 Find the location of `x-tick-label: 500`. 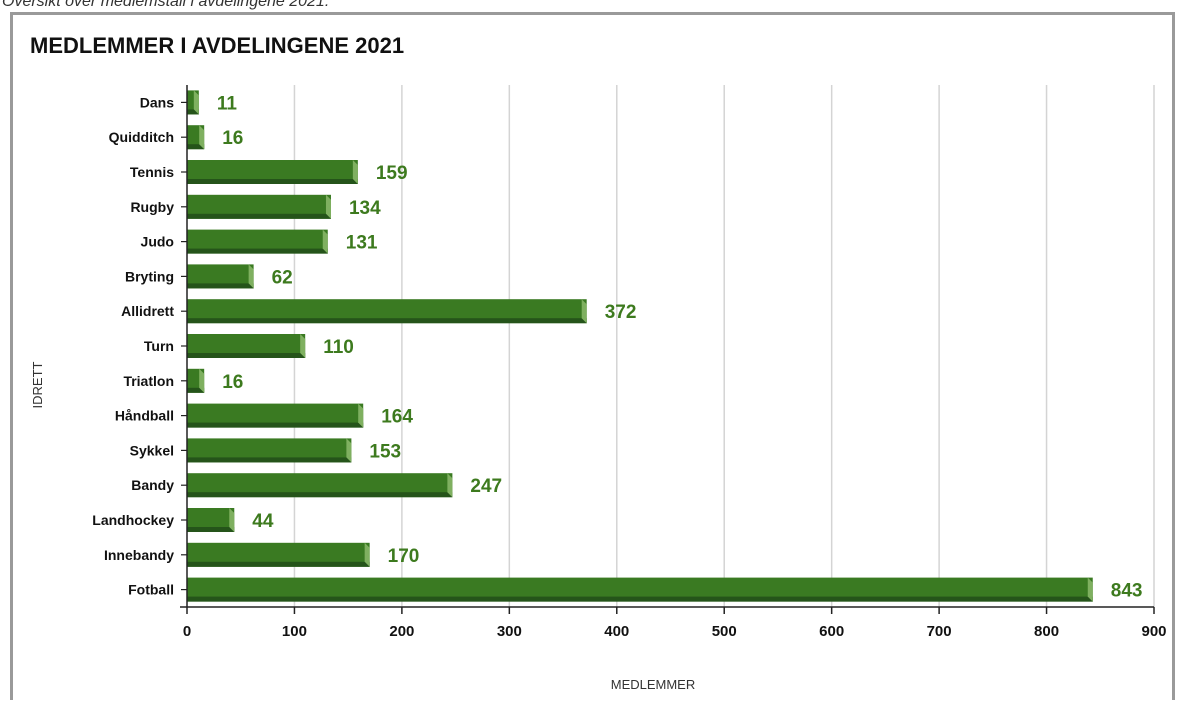

x-tick-label: 500 is located at coordinates (724, 631).